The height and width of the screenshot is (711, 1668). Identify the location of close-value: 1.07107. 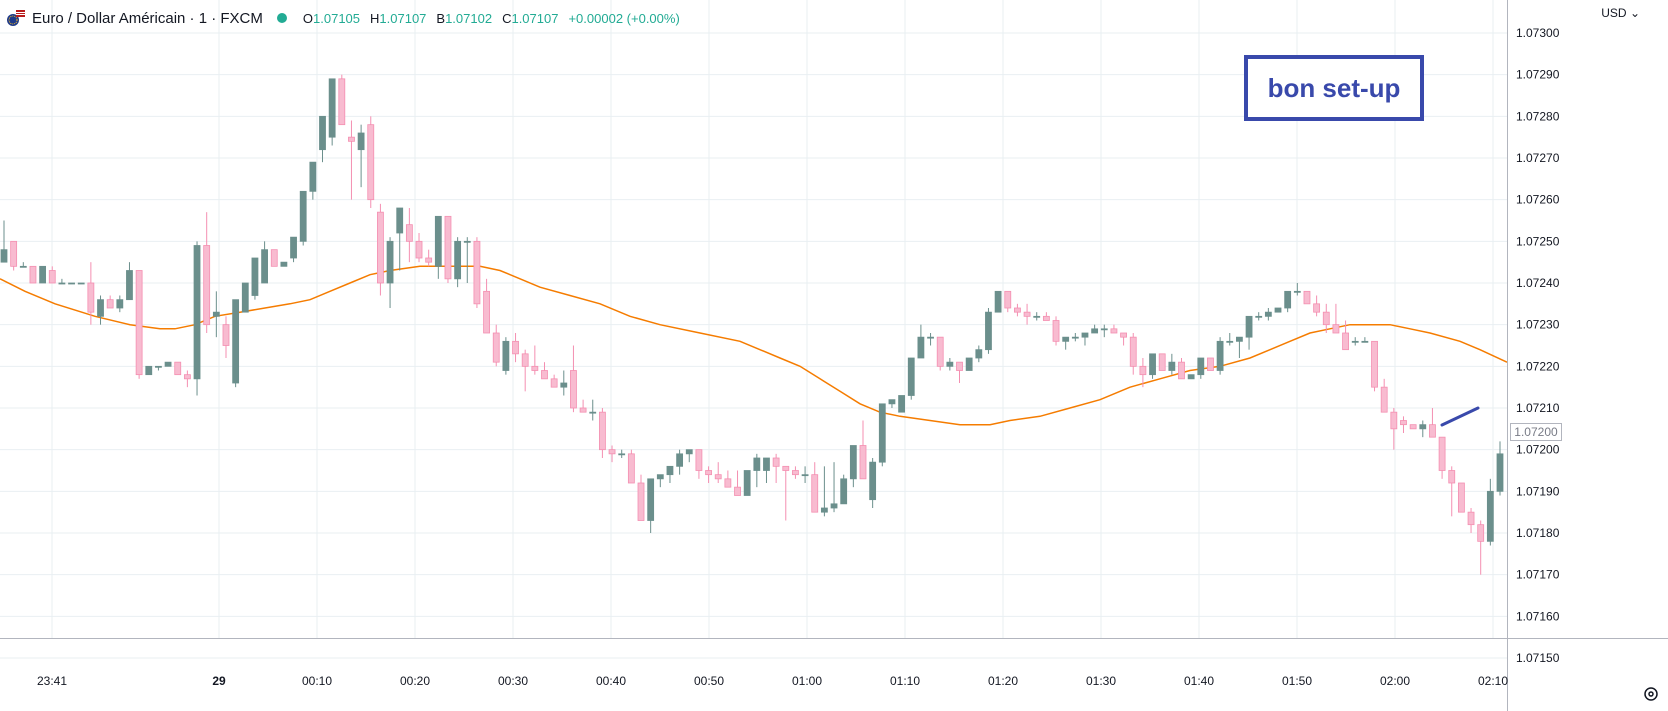
(535, 18).